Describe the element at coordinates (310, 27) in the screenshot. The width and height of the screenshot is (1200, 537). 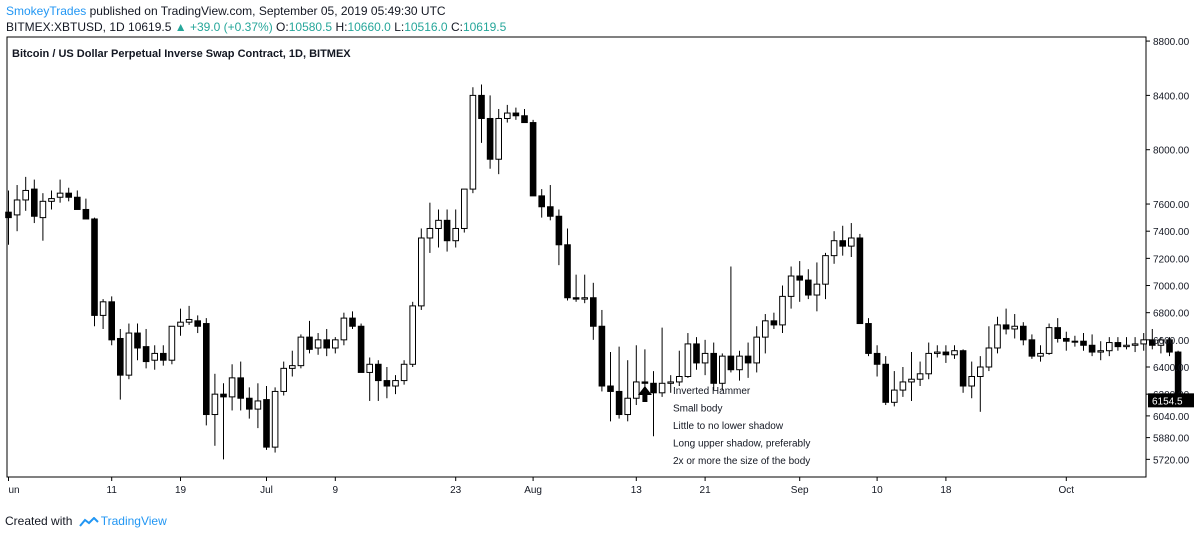
I see `open-value: 10580.5` at that location.